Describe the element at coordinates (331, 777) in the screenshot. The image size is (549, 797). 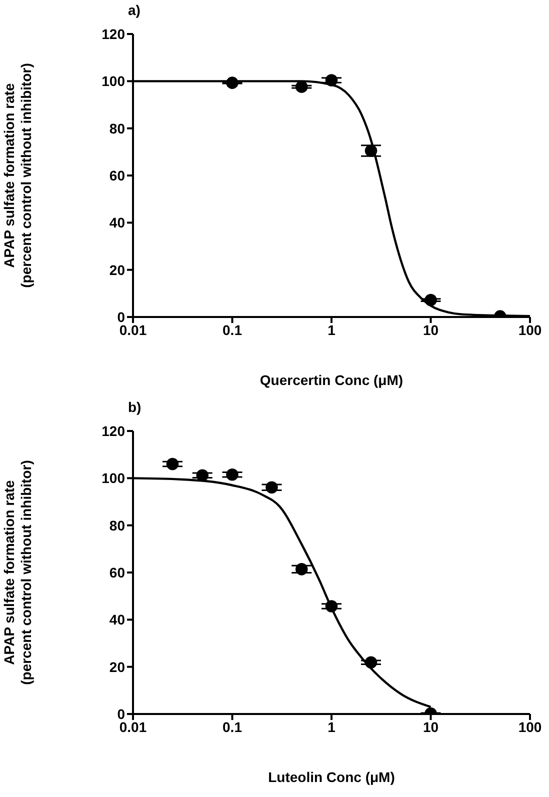
I see `x-axis-title: Luteolin Conc (μM)` at that location.